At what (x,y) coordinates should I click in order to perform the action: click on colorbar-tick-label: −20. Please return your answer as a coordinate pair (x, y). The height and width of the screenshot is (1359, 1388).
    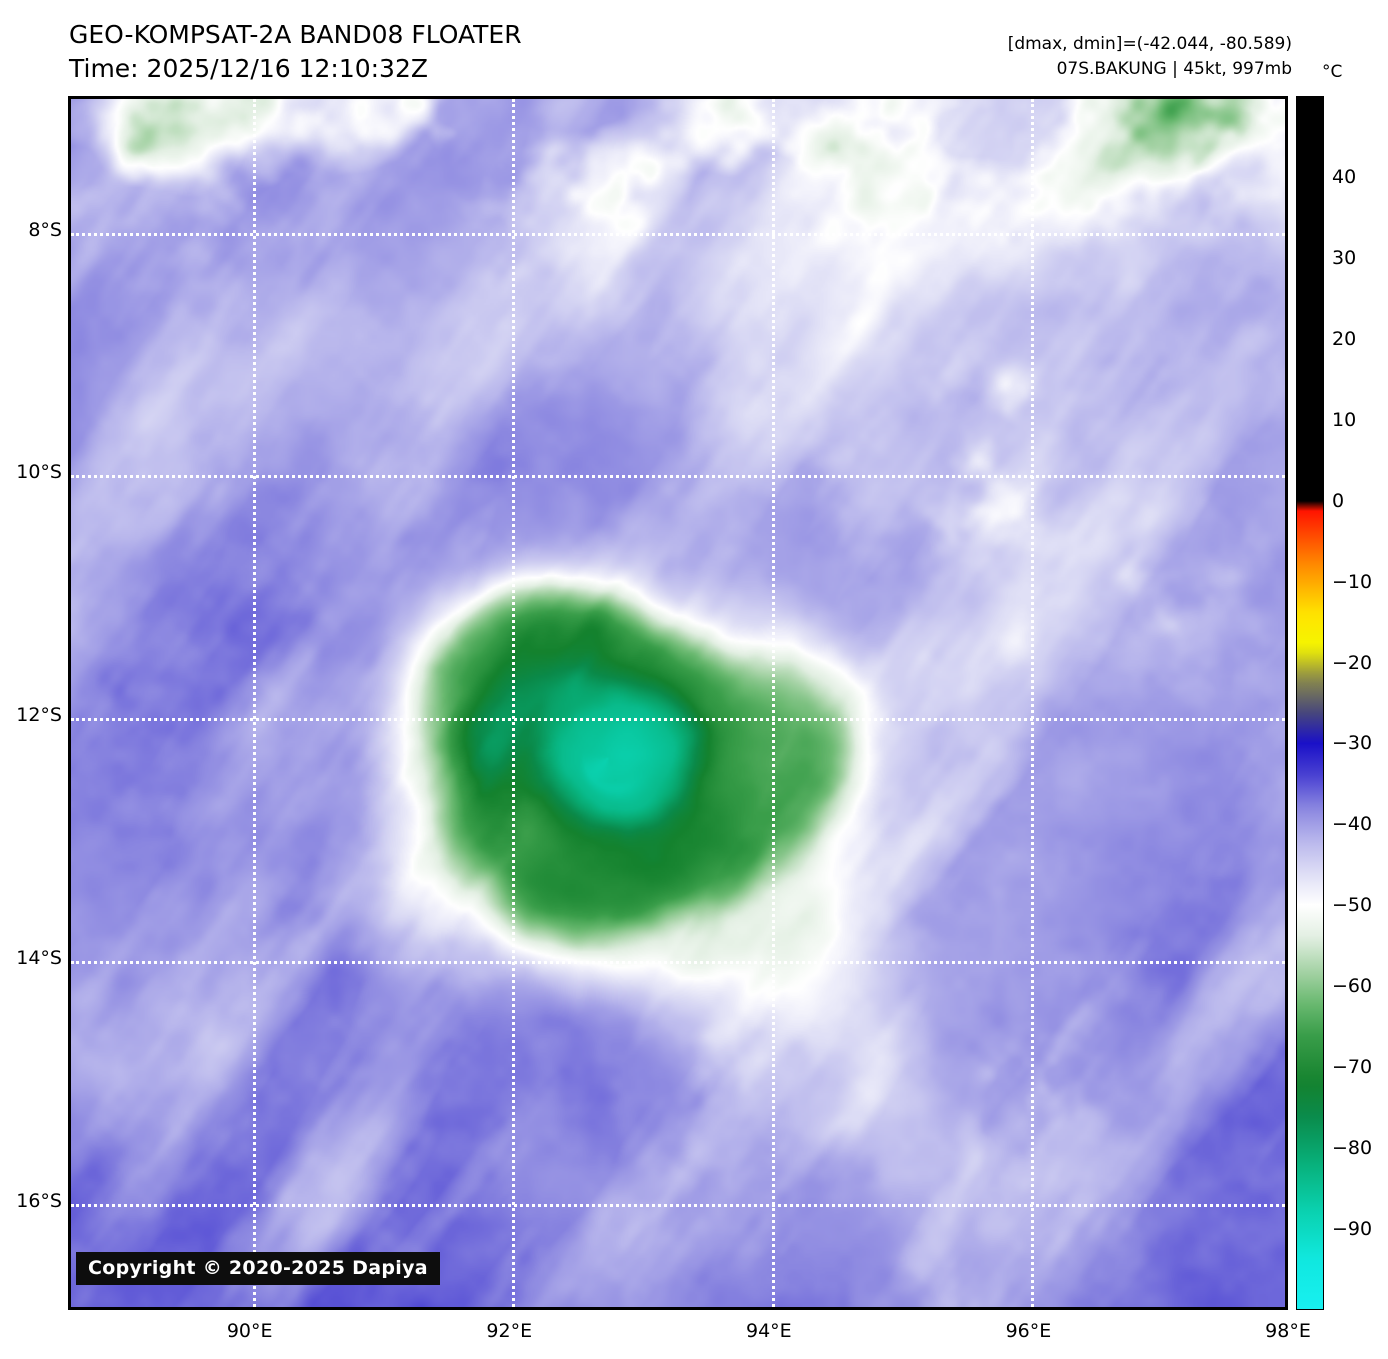
    Looking at the image, I should click on (1352, 662).